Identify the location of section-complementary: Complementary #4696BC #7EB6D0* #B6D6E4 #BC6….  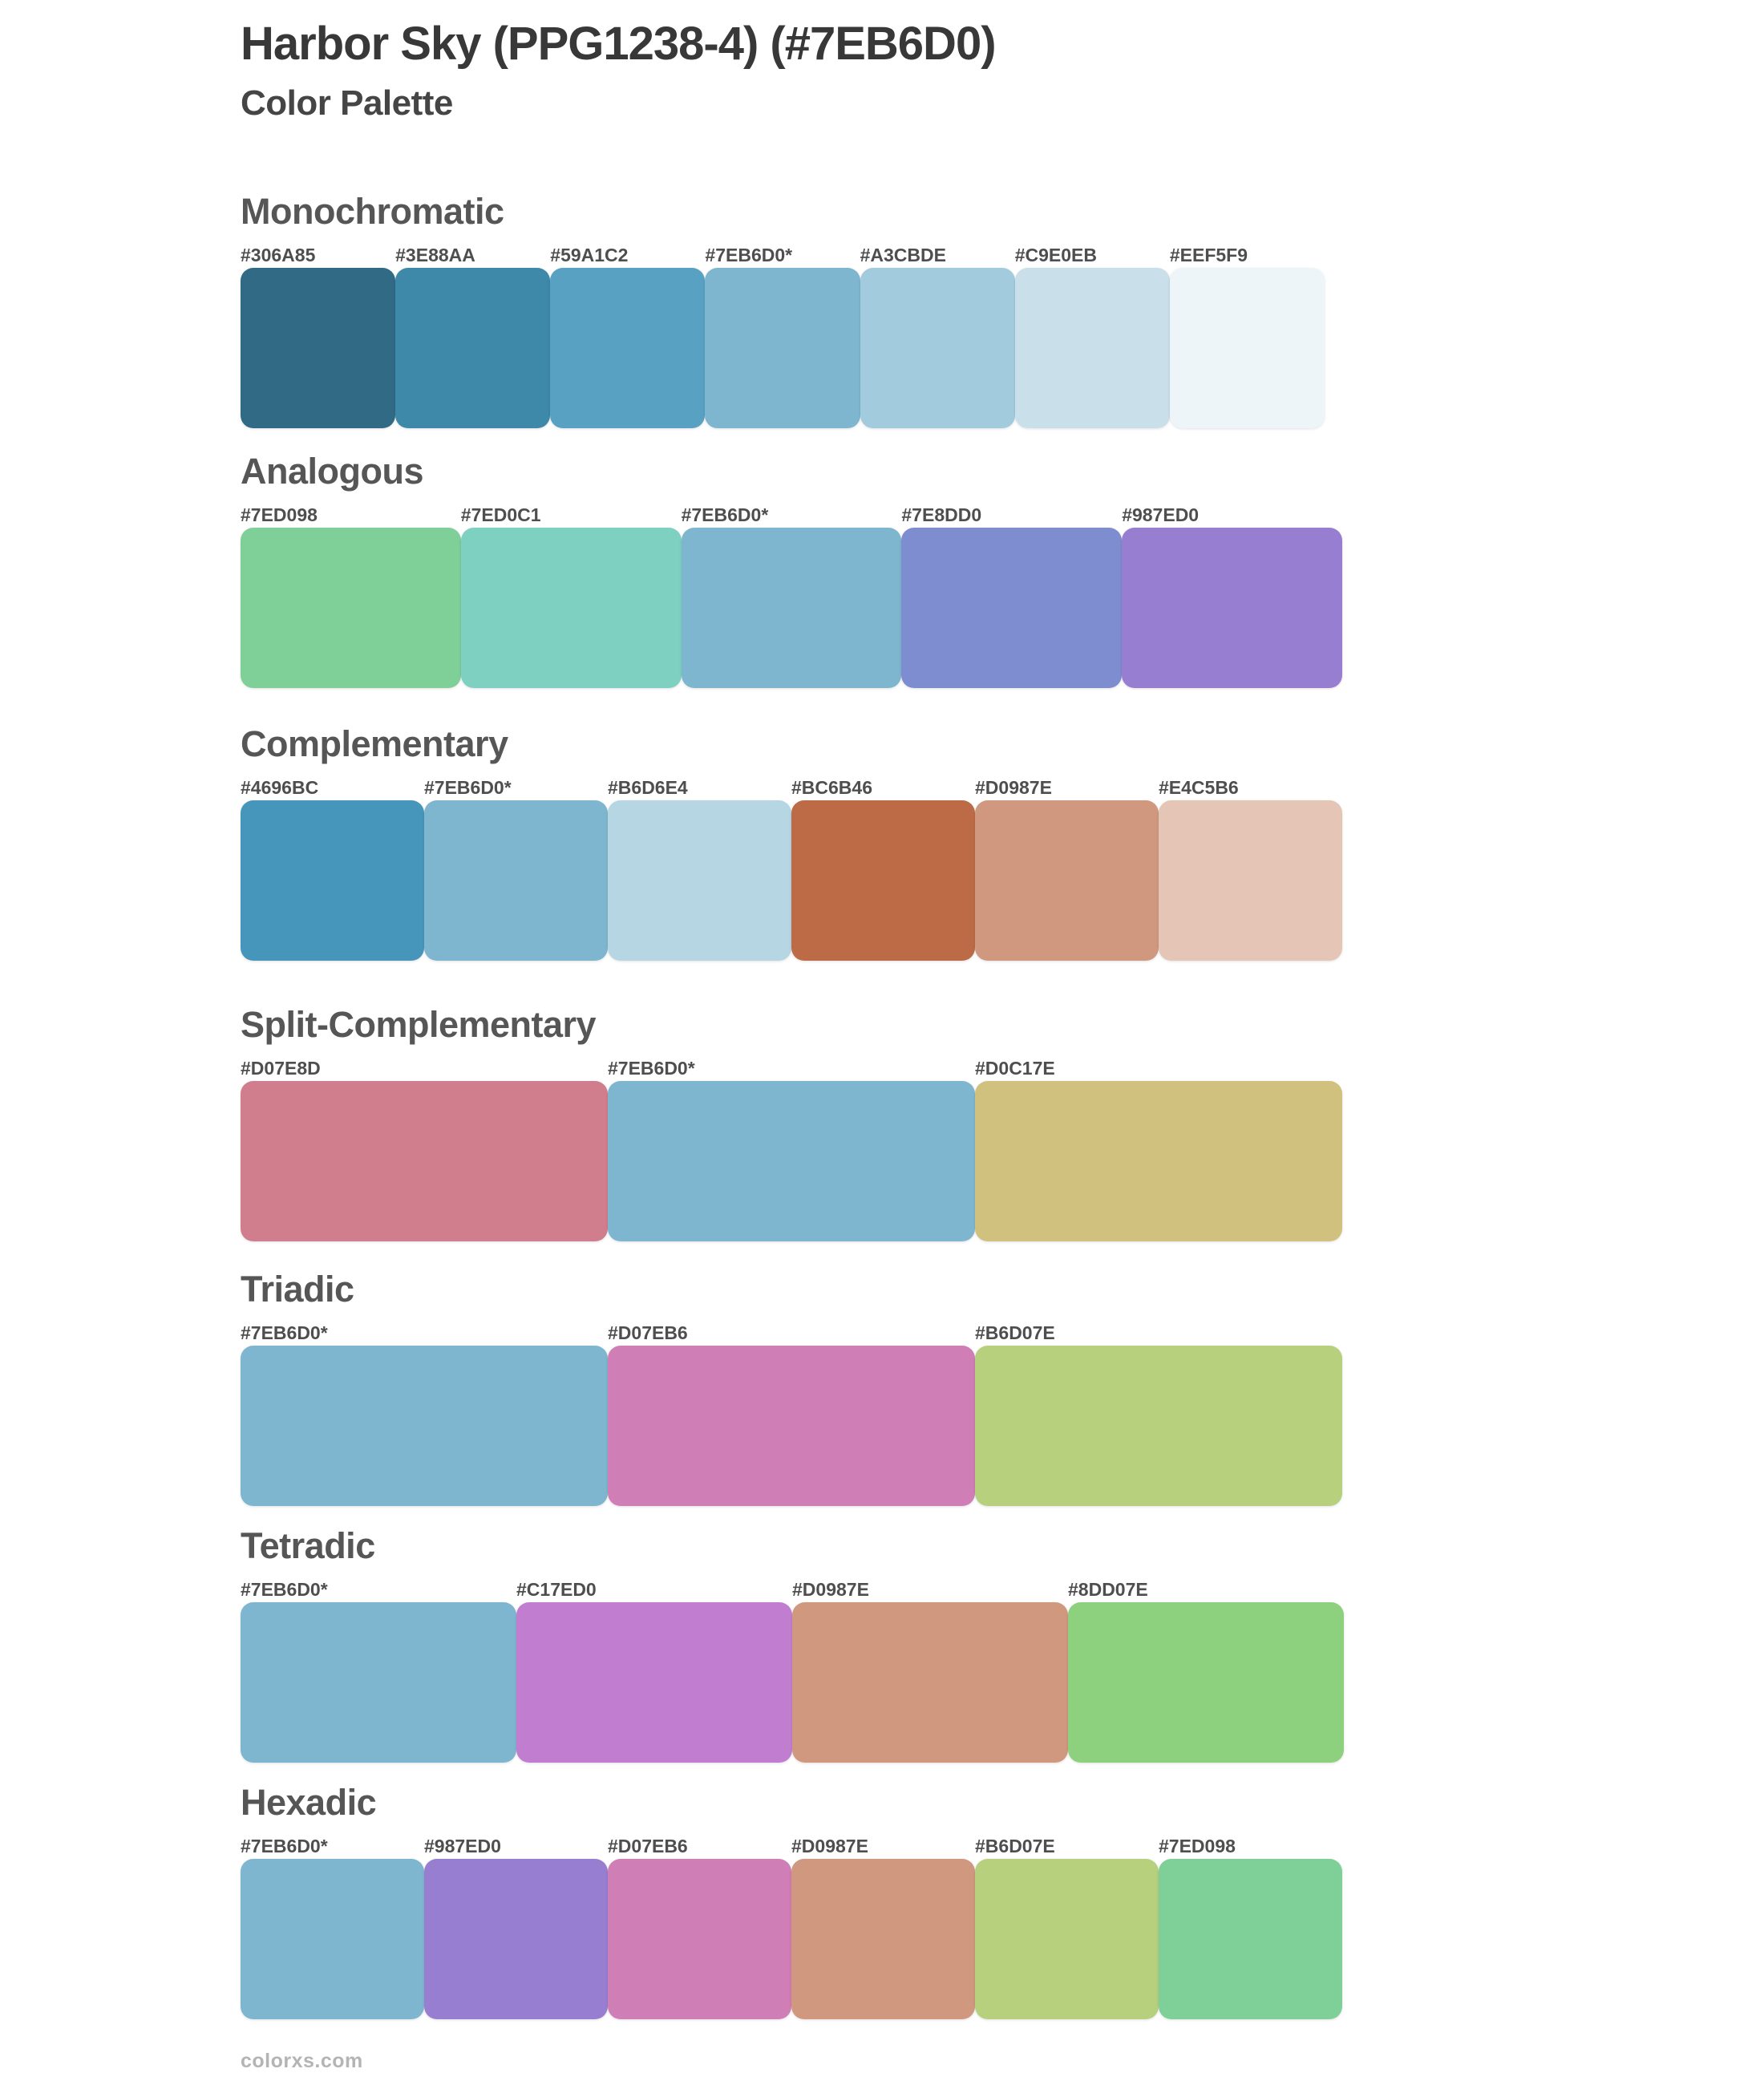
(791, 842).